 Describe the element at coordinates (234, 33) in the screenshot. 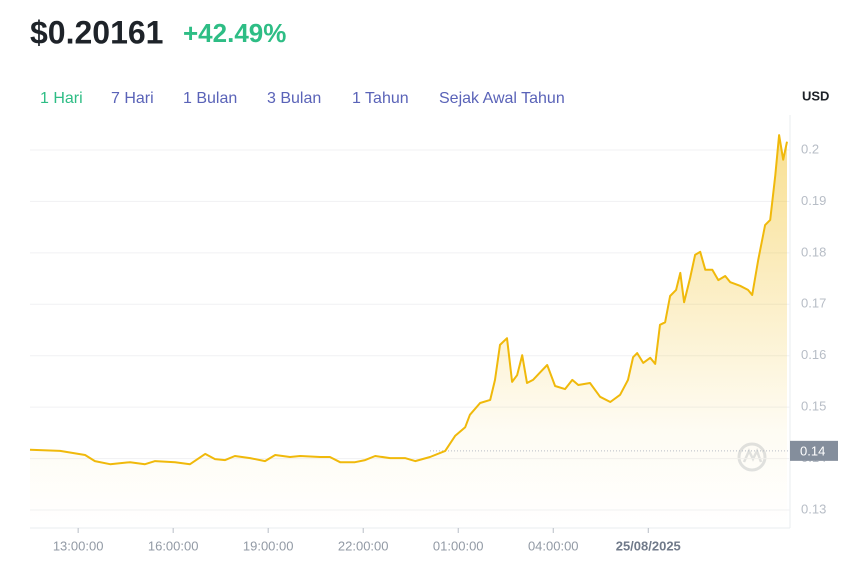

I see `price-change: +42.49%` at that location.